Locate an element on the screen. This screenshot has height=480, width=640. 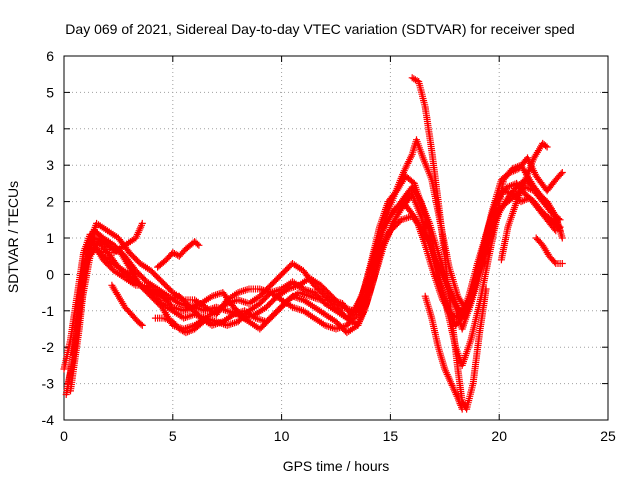
x-tick-label: 0 is located at coordinates (64, 436).